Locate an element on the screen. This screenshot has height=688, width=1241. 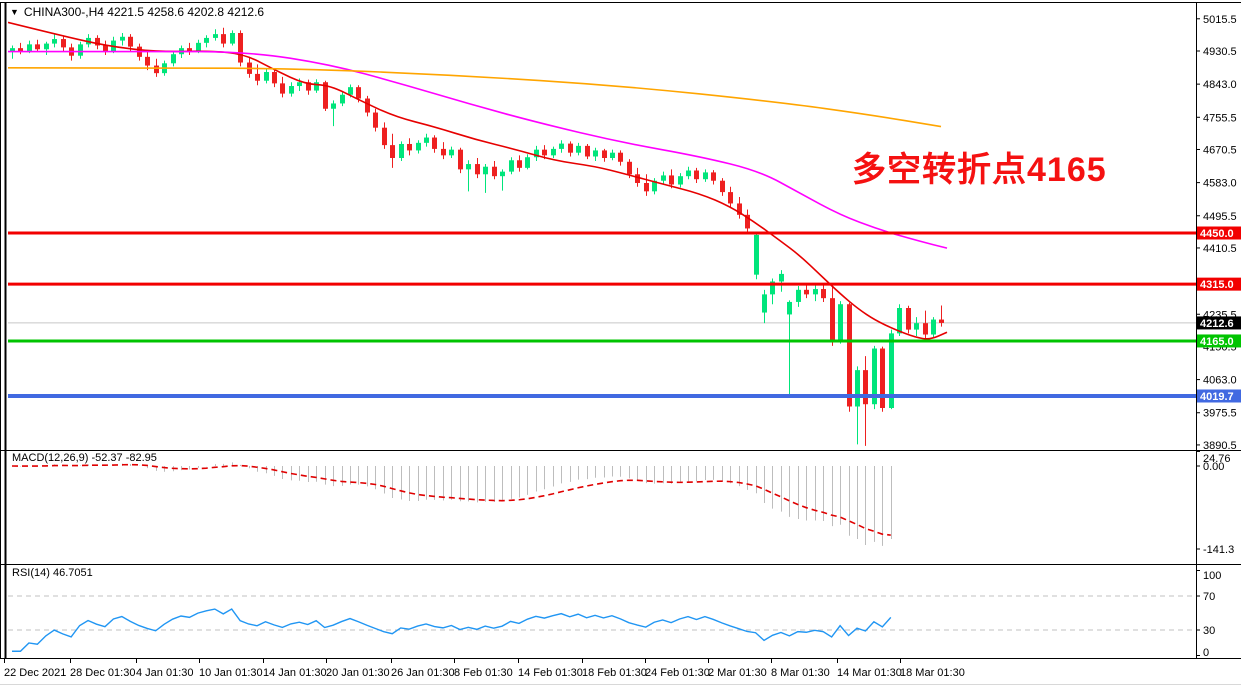
time-tick-label: 26 Jan 01:30 is located at coordinates (423, 673).